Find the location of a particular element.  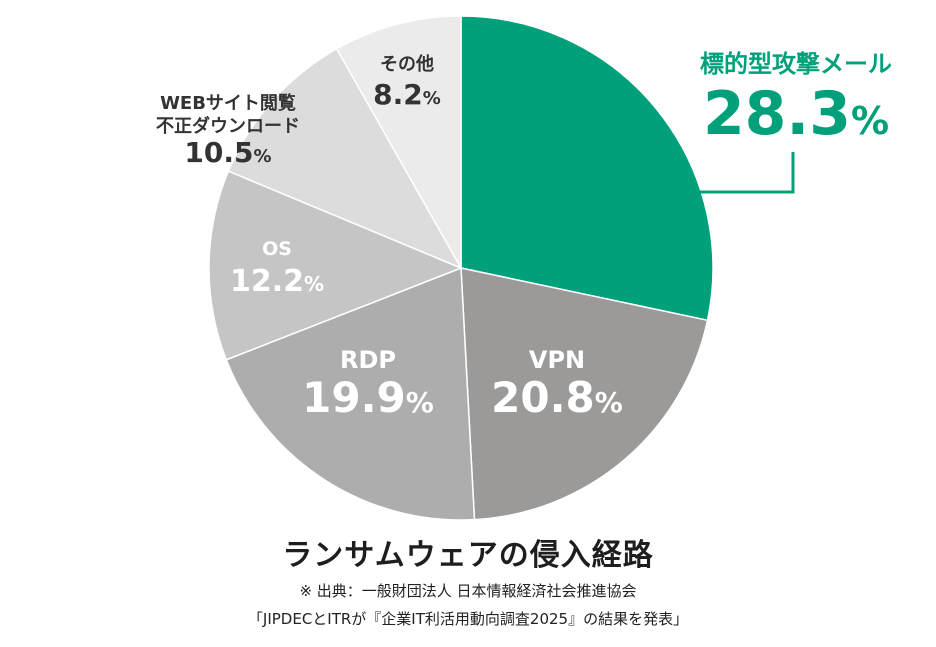

chart-title: ランサムウェアの侵入経路 is located at coordinates (468, 555).